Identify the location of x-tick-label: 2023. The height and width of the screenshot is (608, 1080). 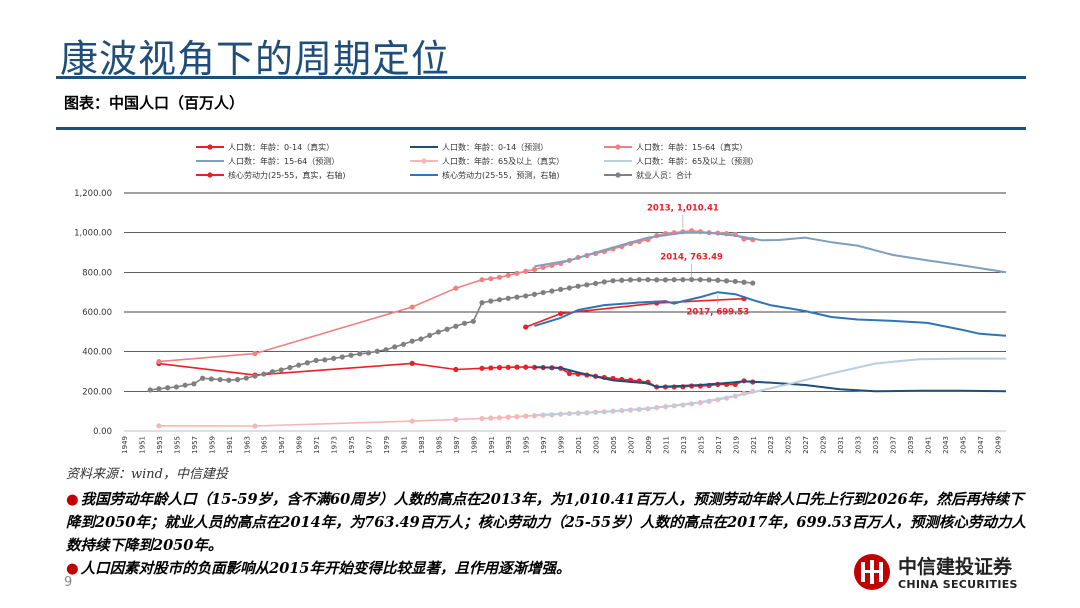
(771, 445).